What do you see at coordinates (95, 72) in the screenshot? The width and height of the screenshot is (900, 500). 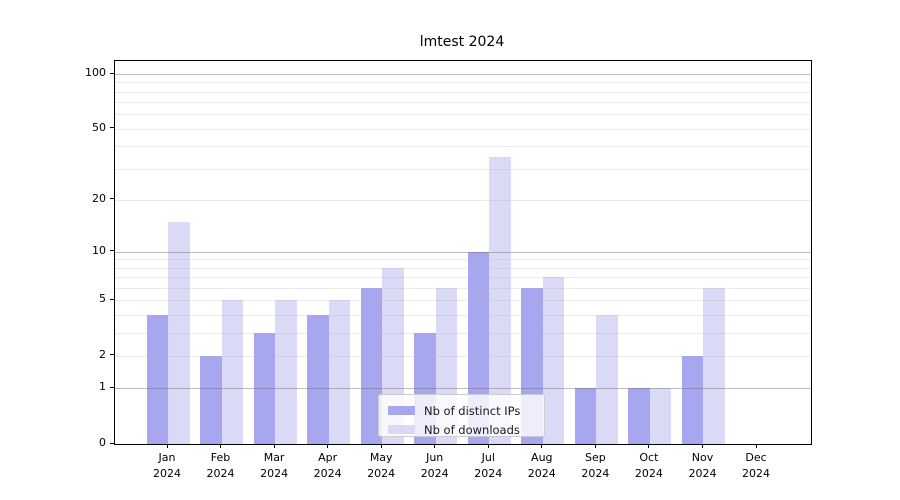 I see `y-tick-label-100: 100` at bounding box center [95, 72].